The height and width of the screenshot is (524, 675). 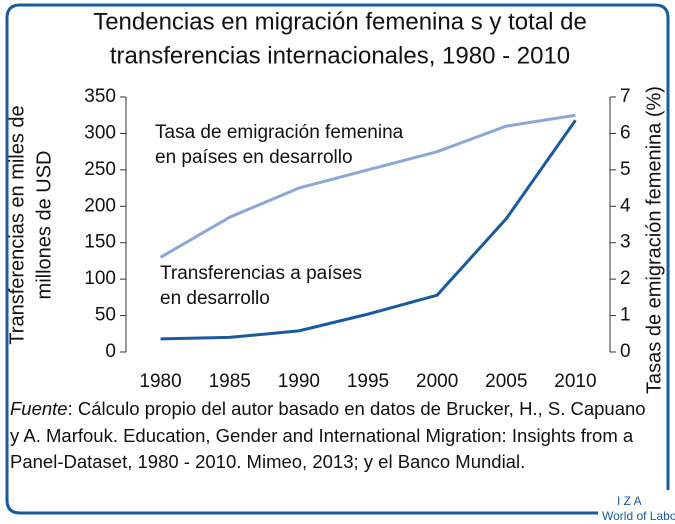 What do you see at coordinates (100, 96) in the screenshot?
I see `y-tick-label: 350` at bounding box center [100, 96].